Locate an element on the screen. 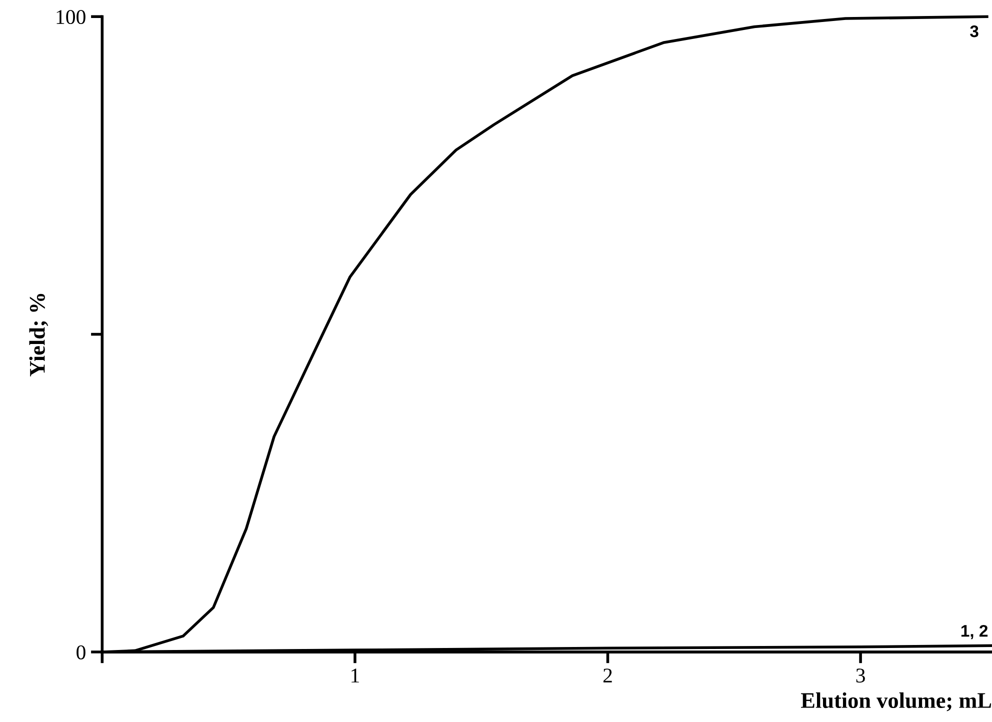  y-tick-label: 0 is located at coordinates (81, 652).